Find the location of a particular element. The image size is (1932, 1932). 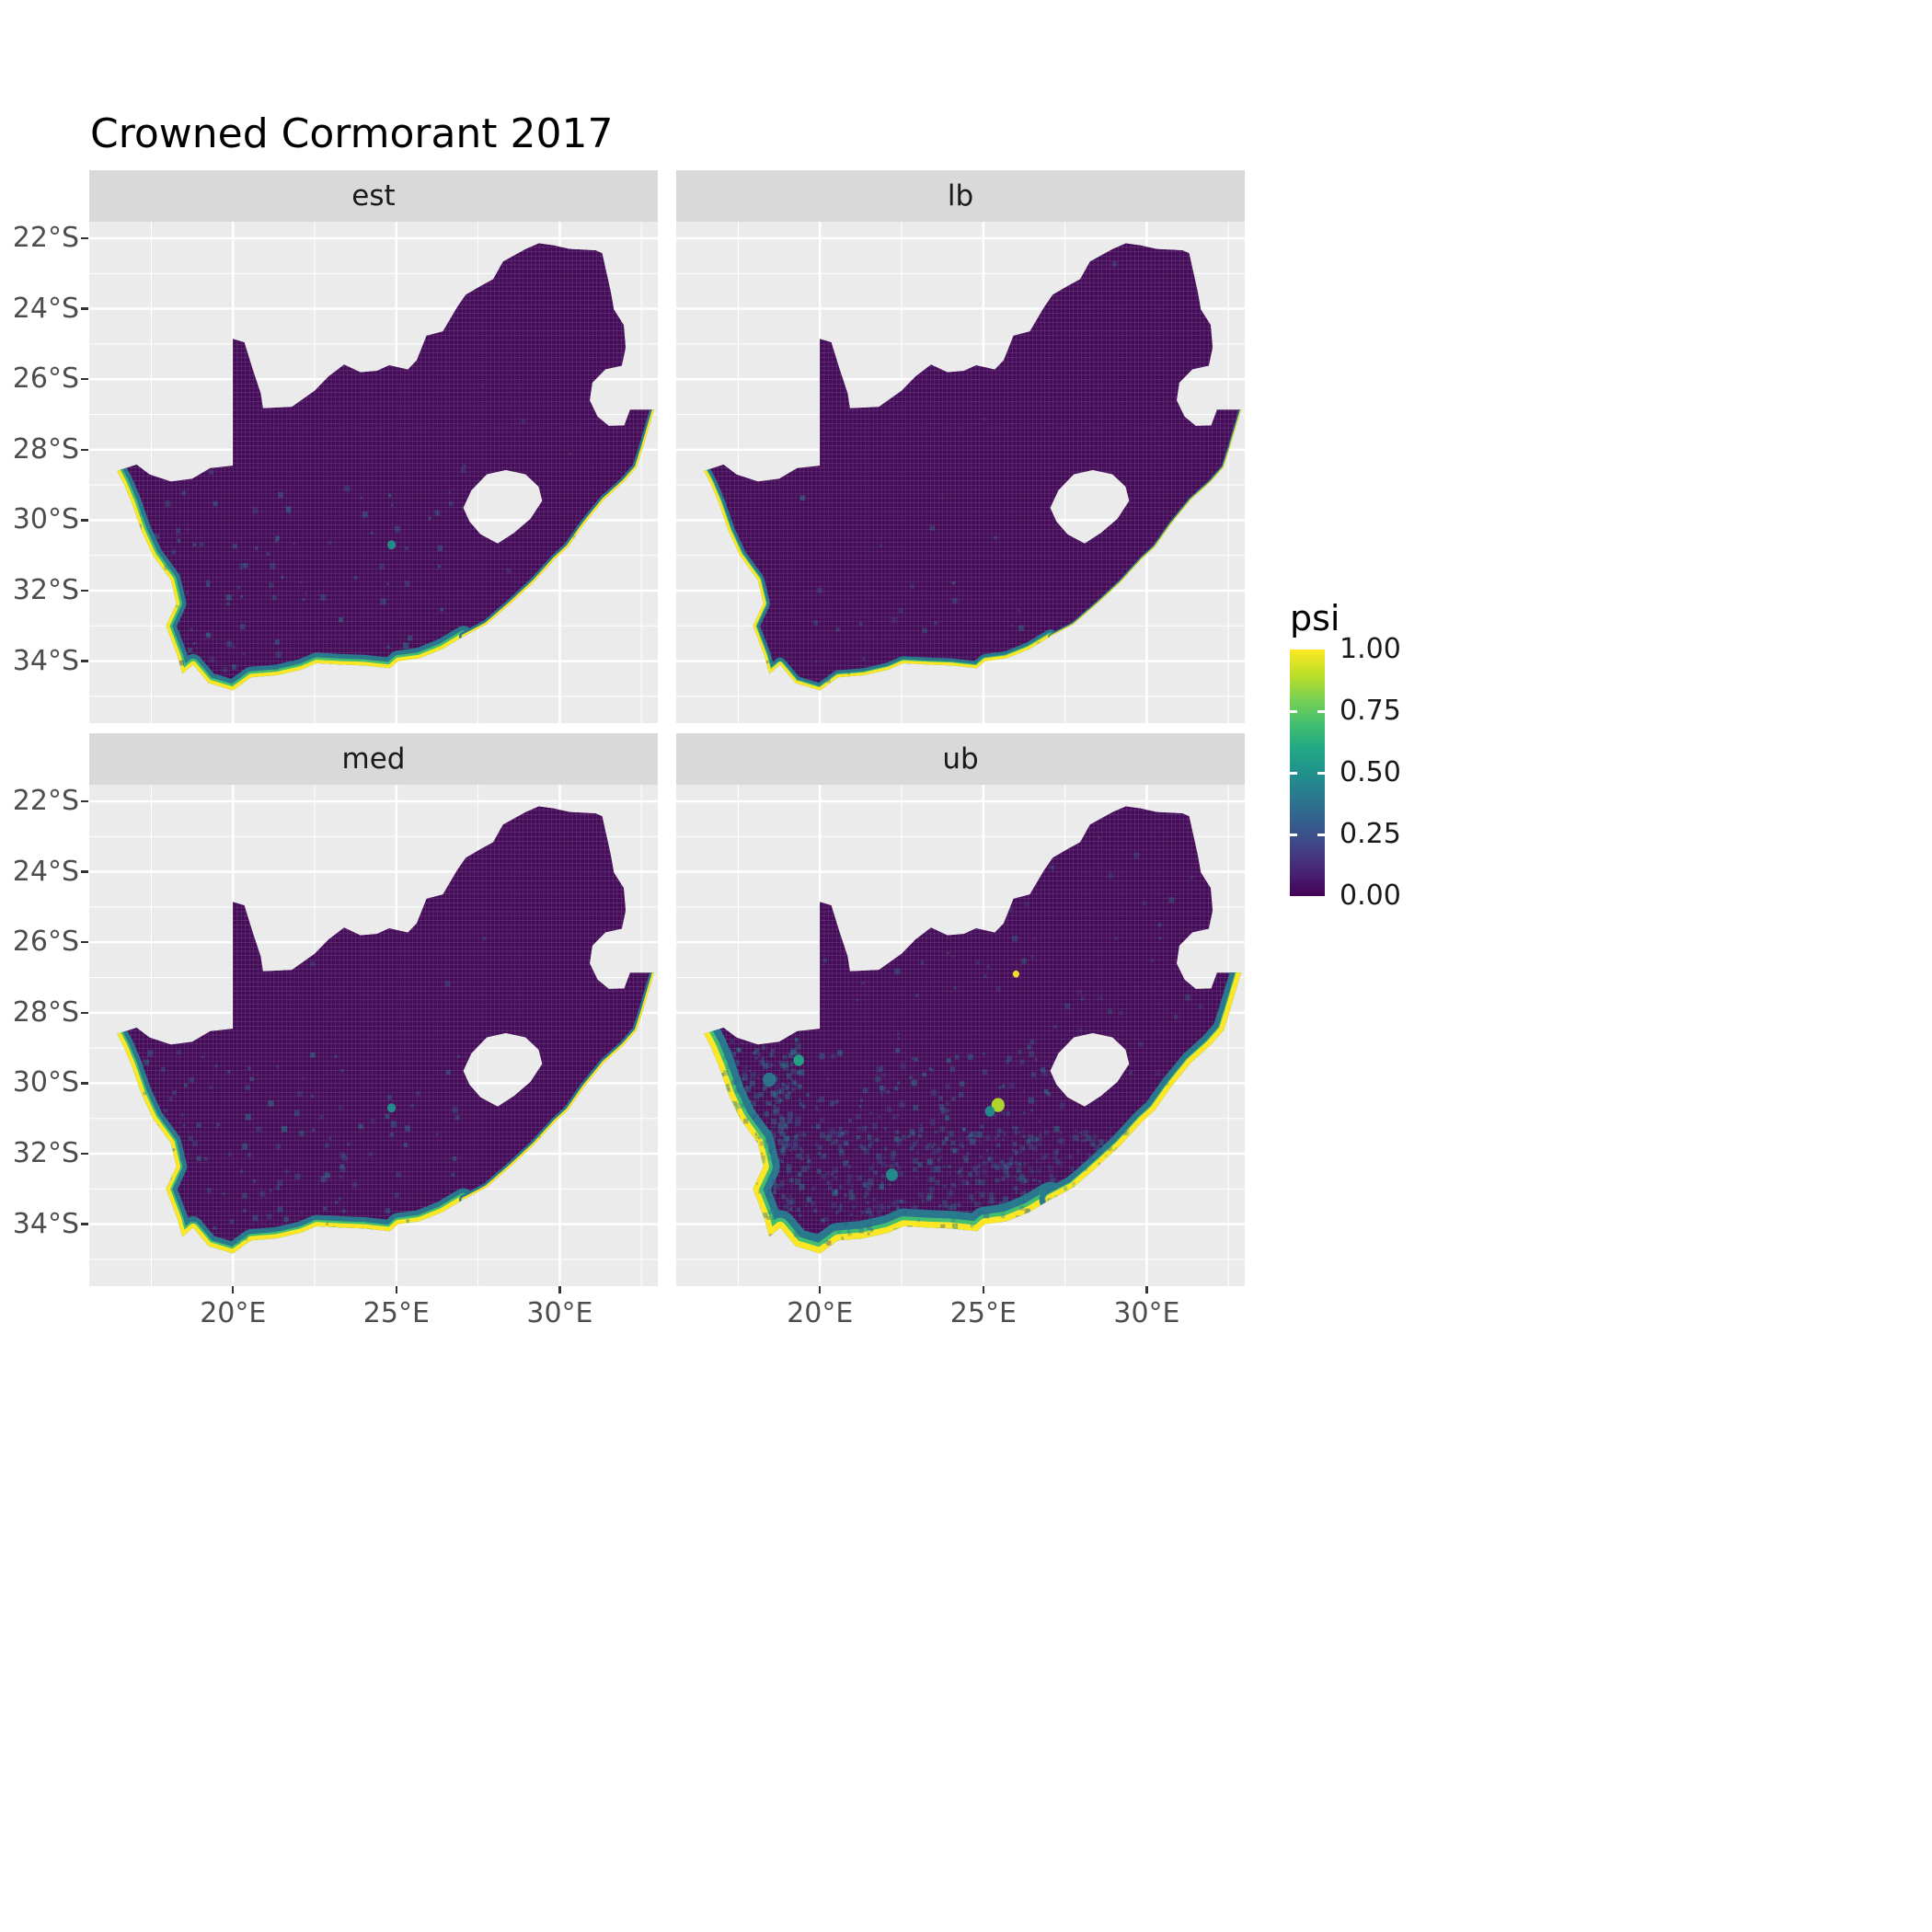

legend-label: 0.50 is located at coordinates (1370, 772).